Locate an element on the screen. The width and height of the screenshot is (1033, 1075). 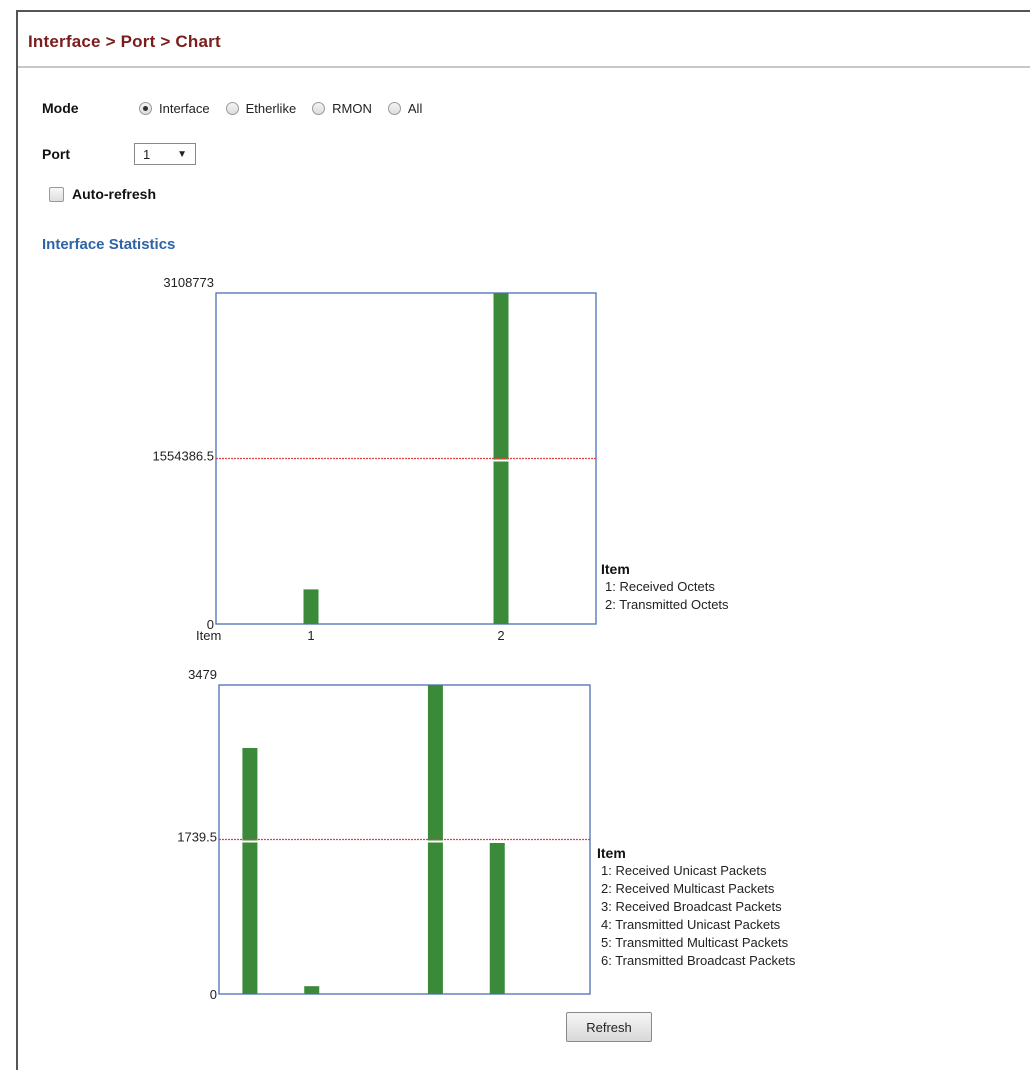
mode-option-label: Interface is located at coordinates (184, 108).